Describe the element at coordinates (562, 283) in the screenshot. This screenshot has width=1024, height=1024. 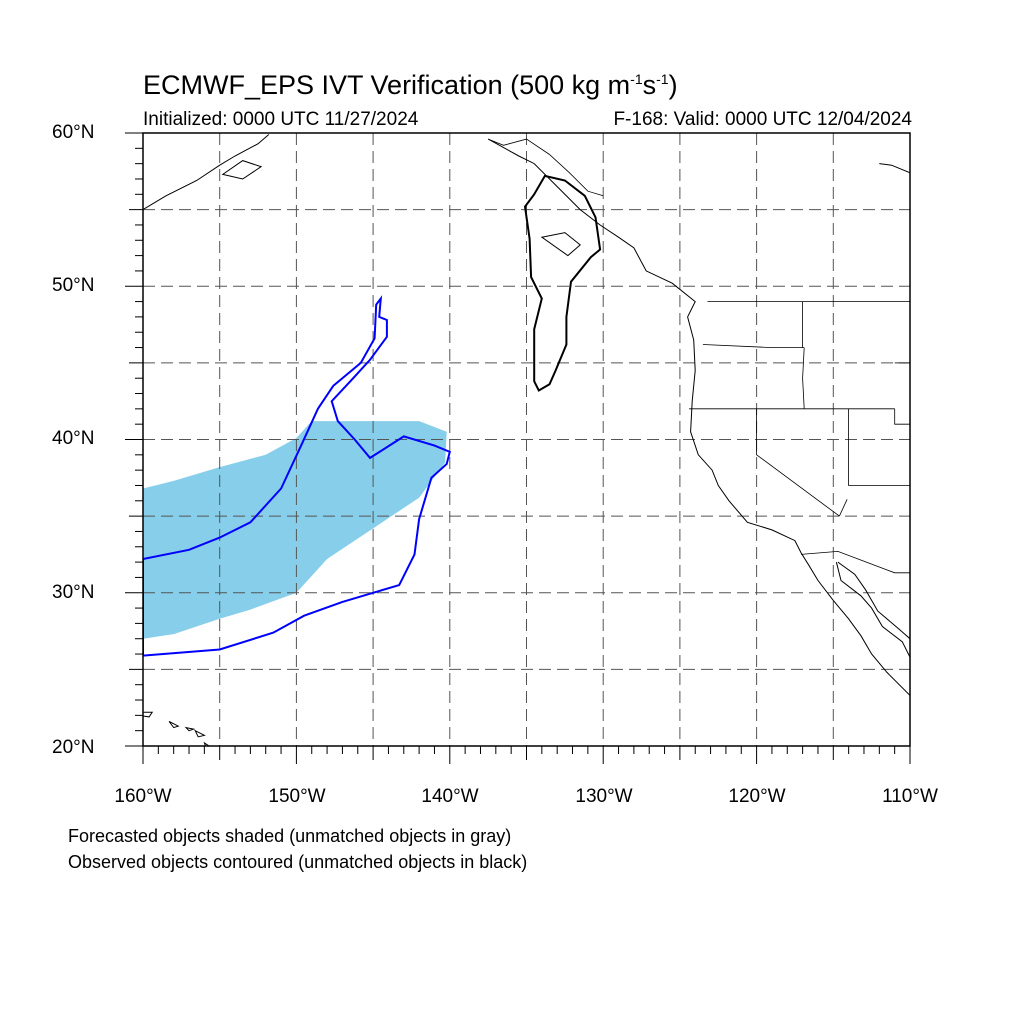
I see `observed-object-unmatched` at that location.